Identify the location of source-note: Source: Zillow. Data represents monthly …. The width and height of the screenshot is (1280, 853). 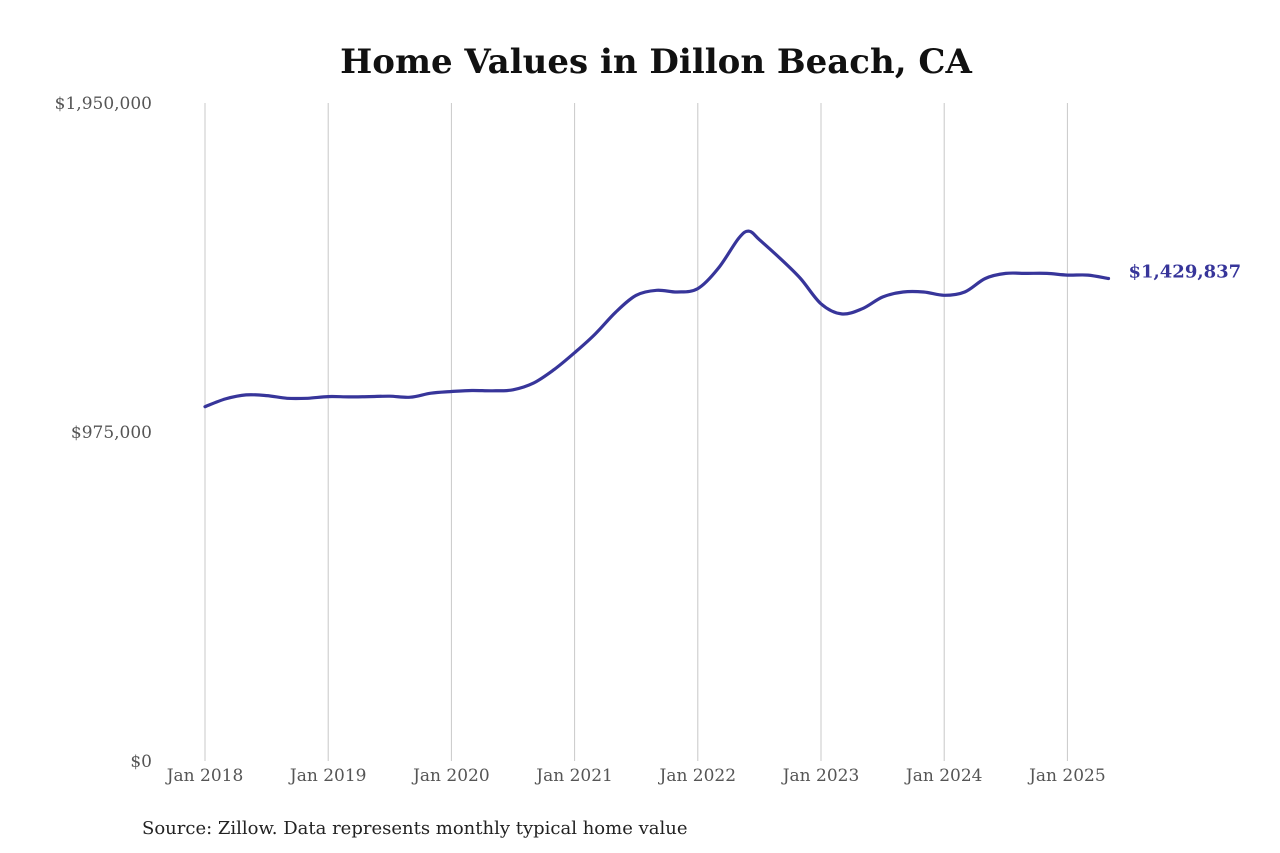
(415, 828).